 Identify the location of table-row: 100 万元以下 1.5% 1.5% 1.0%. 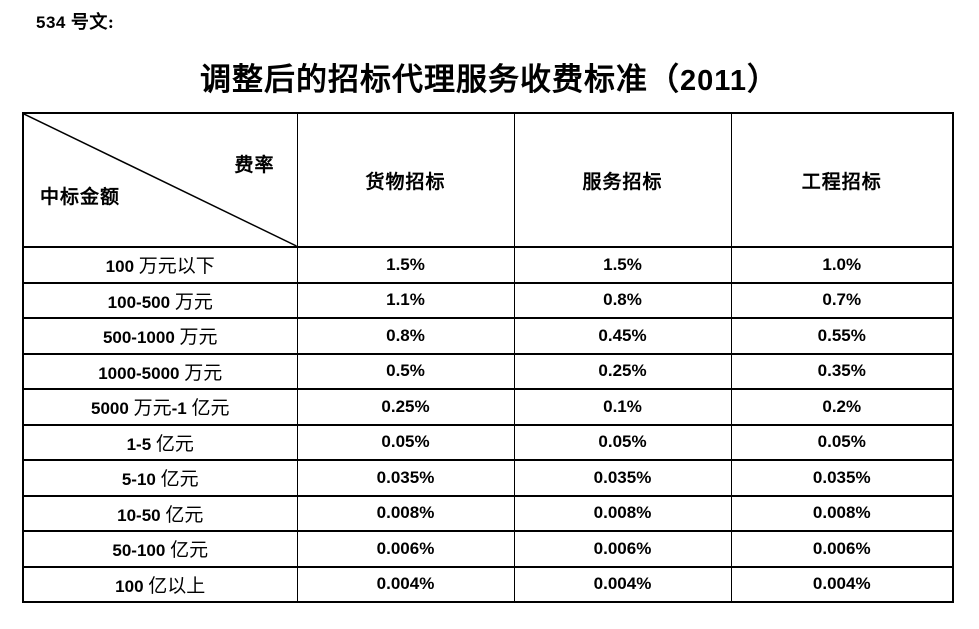
(488, 265).